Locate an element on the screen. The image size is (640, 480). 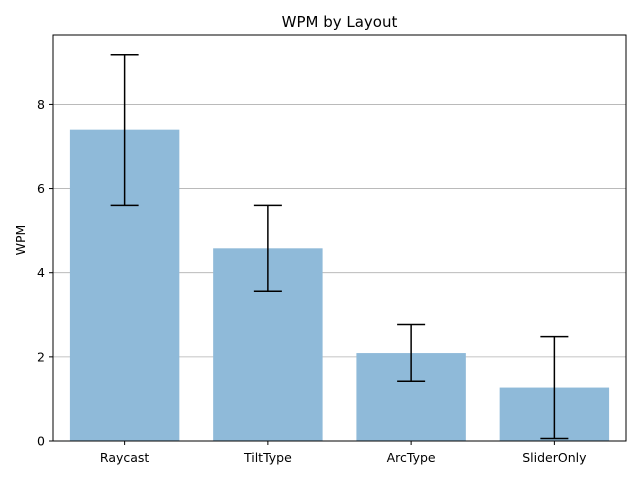
y-ticks: 0 2 4 6 8 is located at coordinates (45, 273).